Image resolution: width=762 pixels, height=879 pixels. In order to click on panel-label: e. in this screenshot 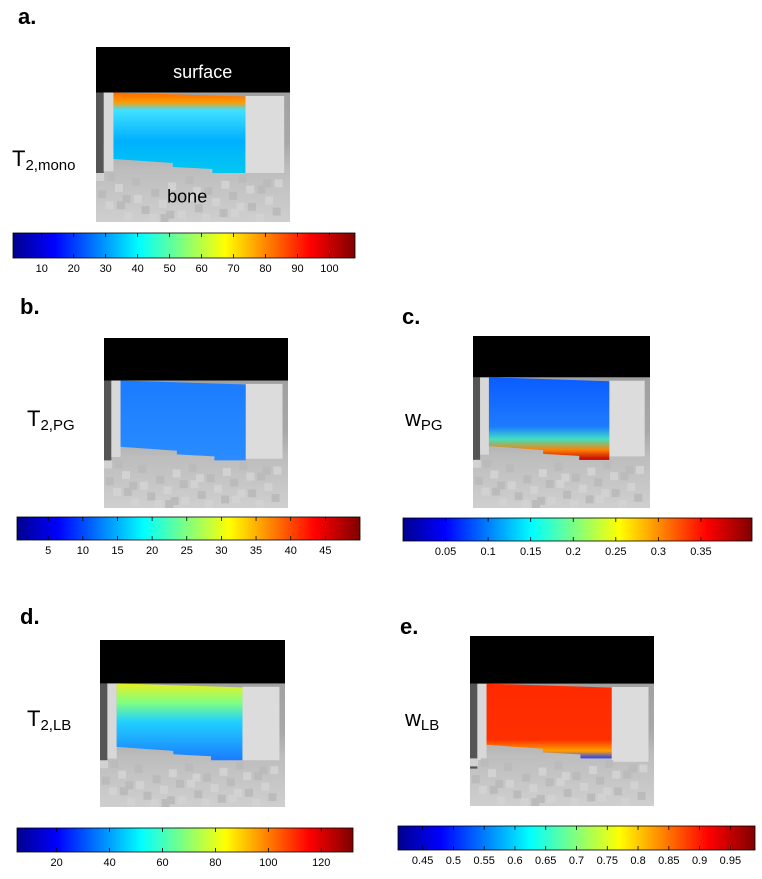, I will do `click(409, 626)`.